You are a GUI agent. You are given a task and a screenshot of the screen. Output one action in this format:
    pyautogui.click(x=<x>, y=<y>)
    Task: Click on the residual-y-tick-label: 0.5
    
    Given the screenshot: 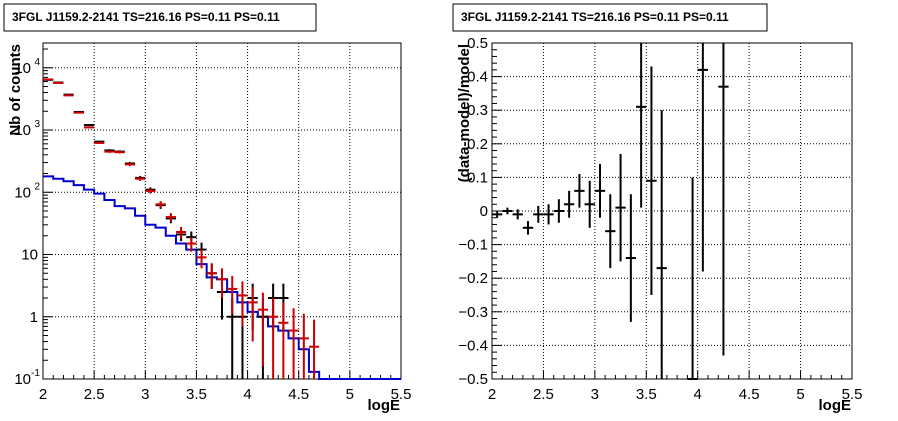 What is the action you would take?
    pyautogui.click(x=477, y=43)
    